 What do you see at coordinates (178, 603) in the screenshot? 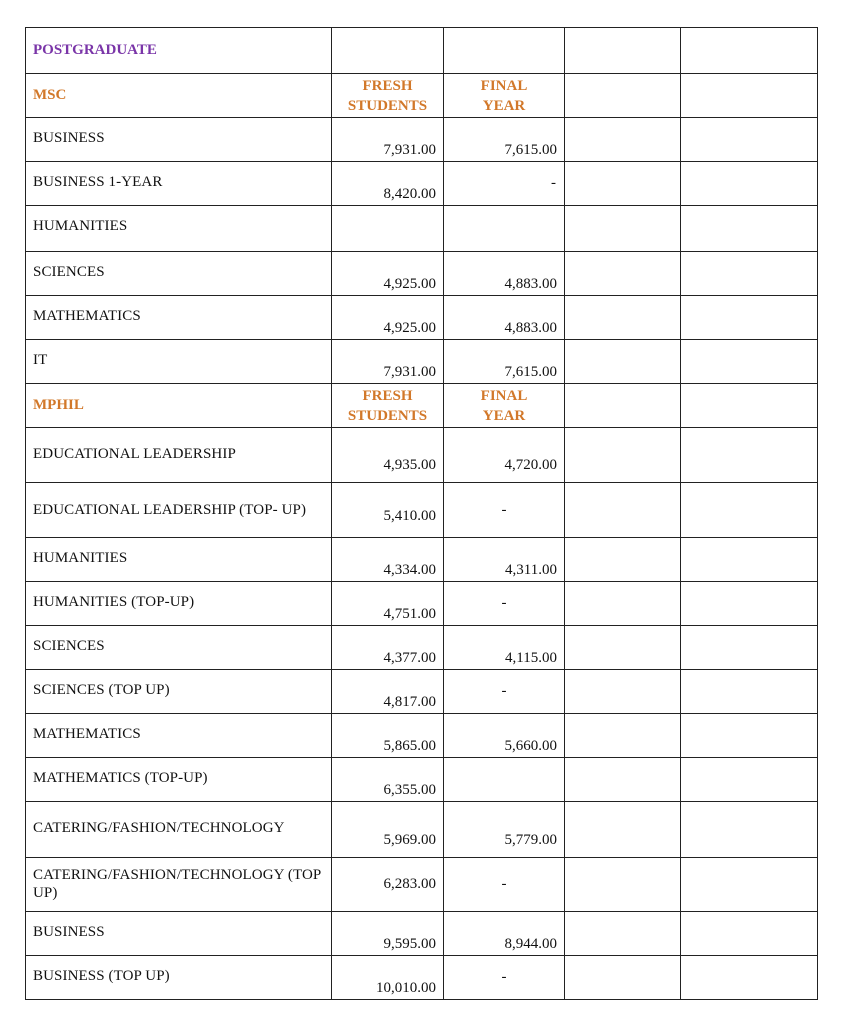
I see `program-name: HUMANITIES (TOP-UP)` at bounding box center [178, 603].